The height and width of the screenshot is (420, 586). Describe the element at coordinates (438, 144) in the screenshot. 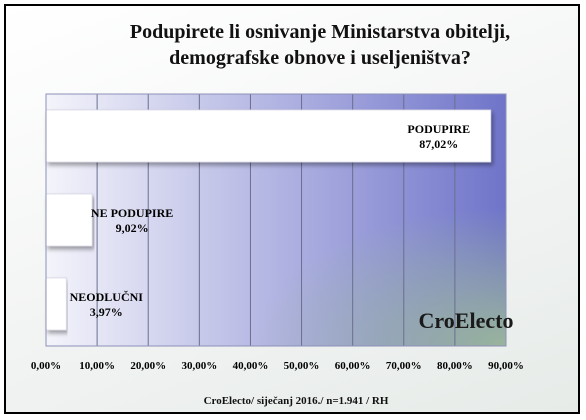

I see `bar-value-label: 87,02%` at that location.